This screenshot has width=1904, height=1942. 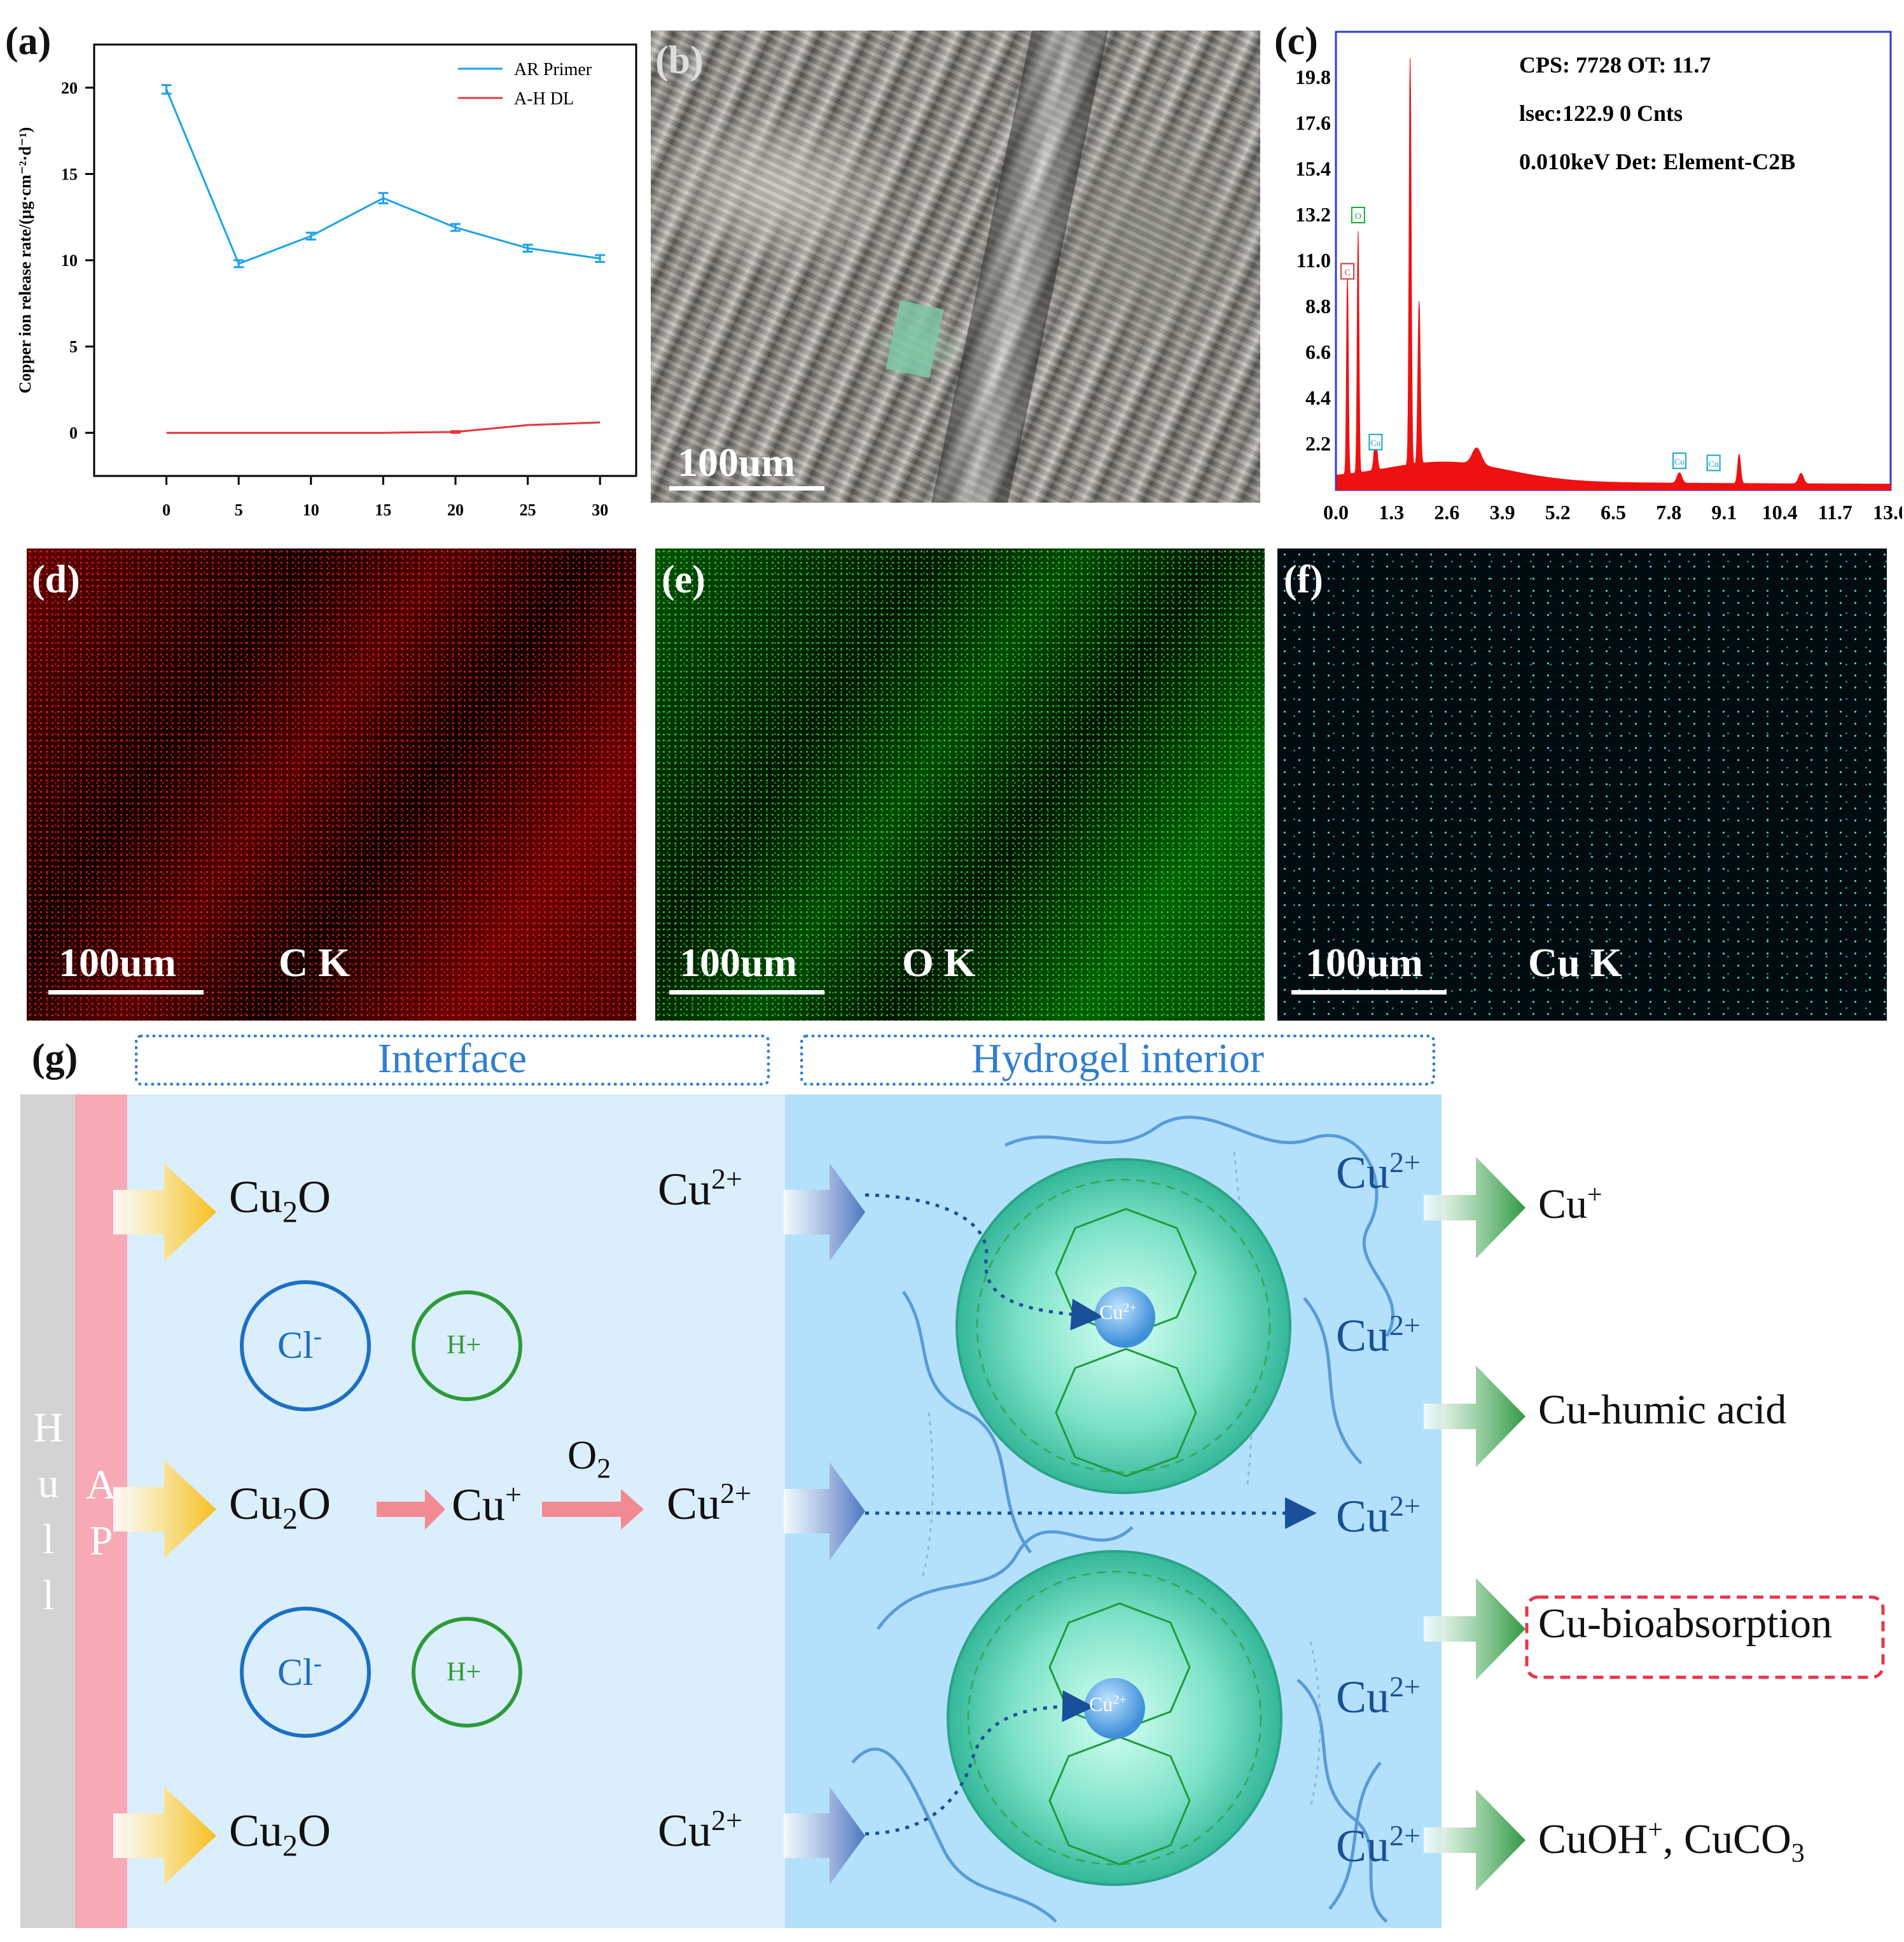 I want to click on cu2-label-interface-2: Cu2+, so click(x=709, y=1503).